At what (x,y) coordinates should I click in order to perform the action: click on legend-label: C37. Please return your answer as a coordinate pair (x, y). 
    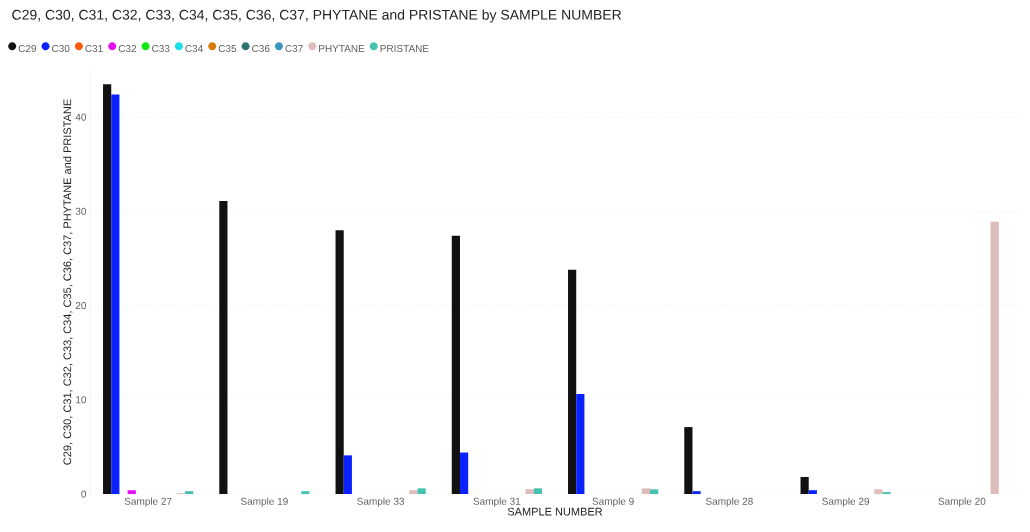
    Looking at the image, I should click on (294, 48).